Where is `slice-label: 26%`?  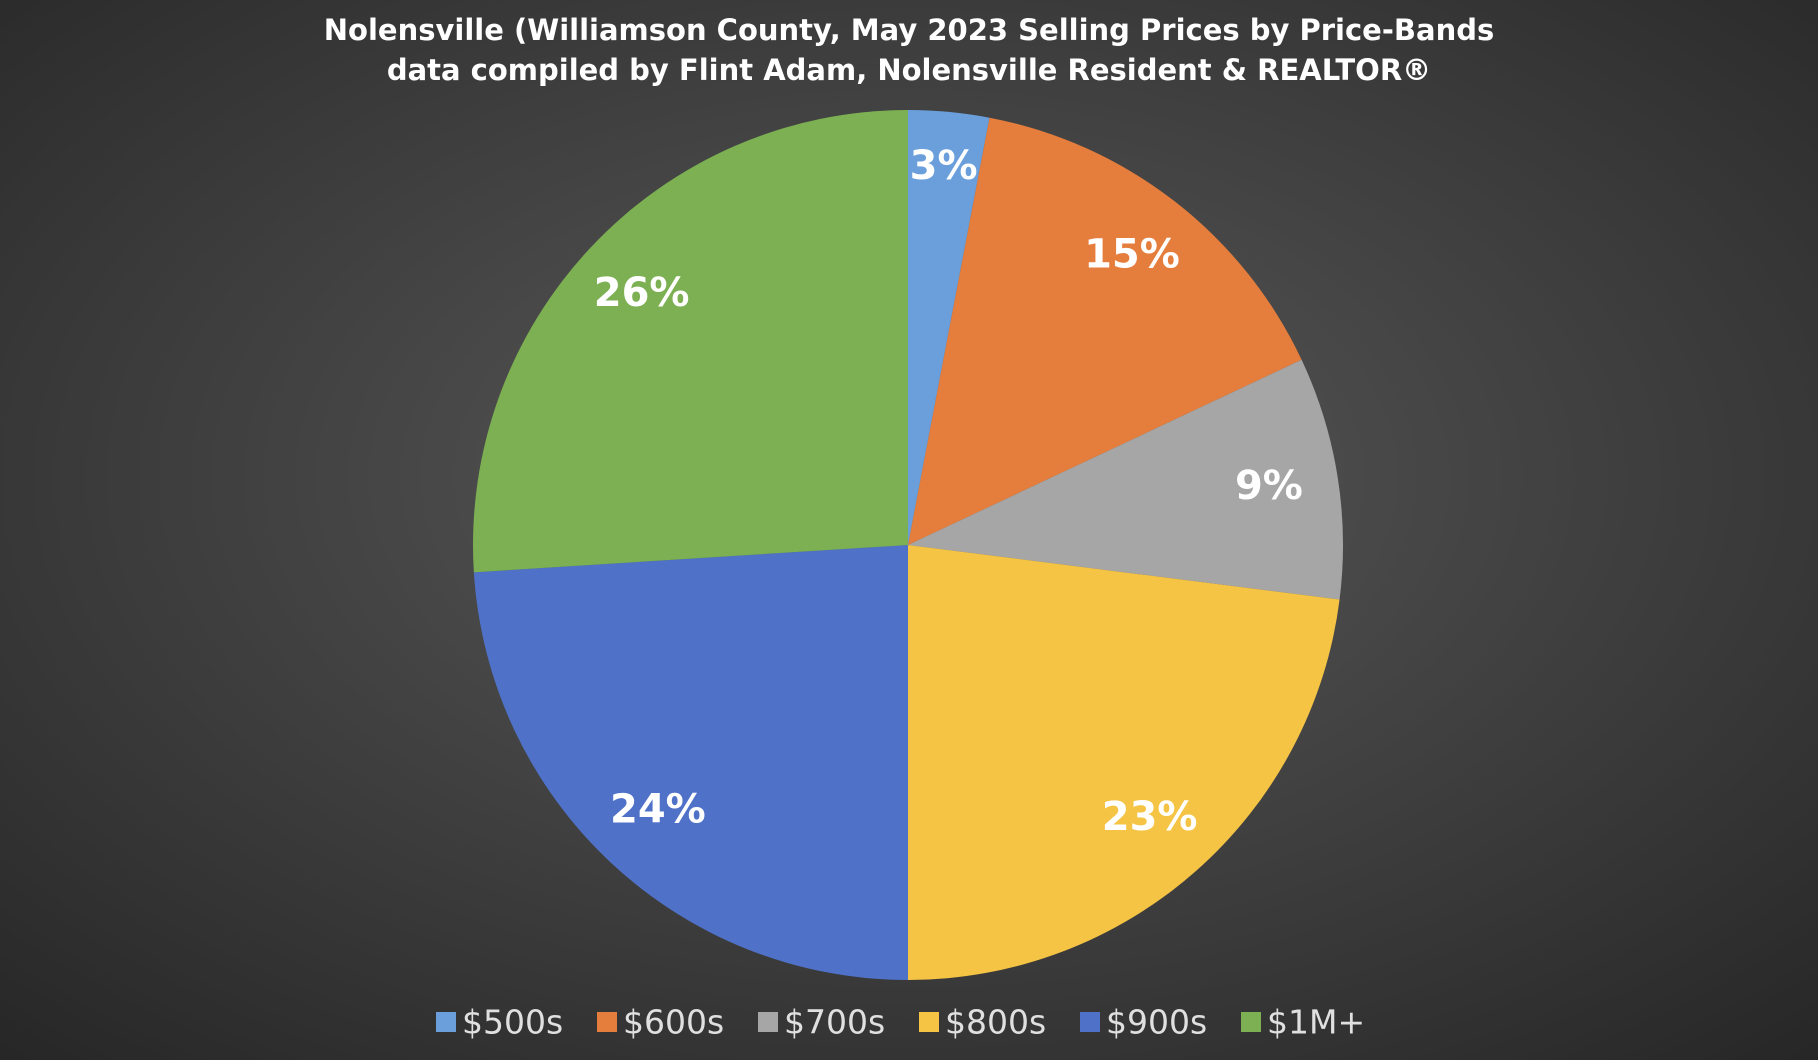
slice-label: 26% is located at coordinates (642, 293).